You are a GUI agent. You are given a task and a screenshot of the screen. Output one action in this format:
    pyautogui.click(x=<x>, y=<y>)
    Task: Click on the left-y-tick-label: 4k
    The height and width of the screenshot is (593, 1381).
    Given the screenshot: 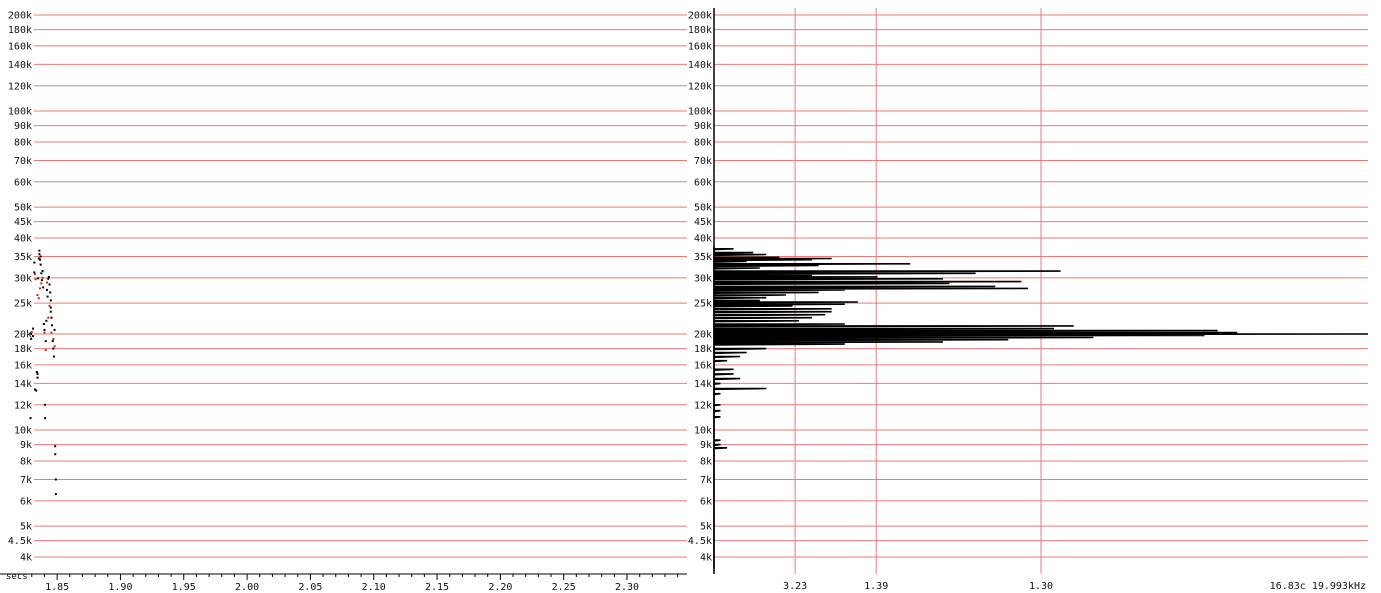 What is the action you would take?
    pyautogui.click(x=26, y=558)
    